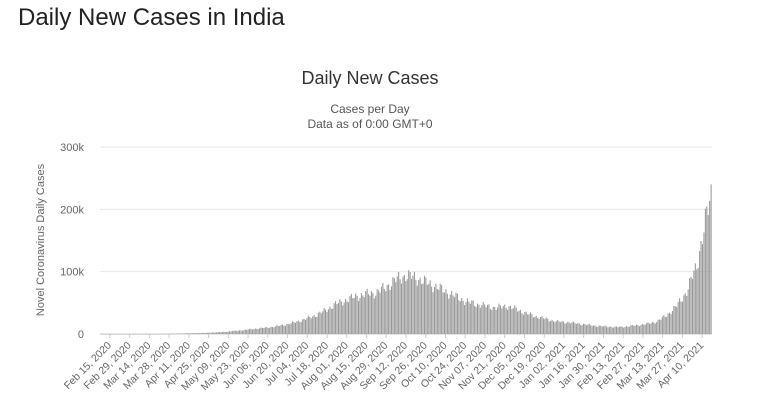 Image resolution: width=758 pixels, height=405 pixels. What do you see at coordinates (41, 239) in the screenshot?
I see `y-axis-title: Novel Coronavirus Daily Cases` at bounding box center [41, 239].